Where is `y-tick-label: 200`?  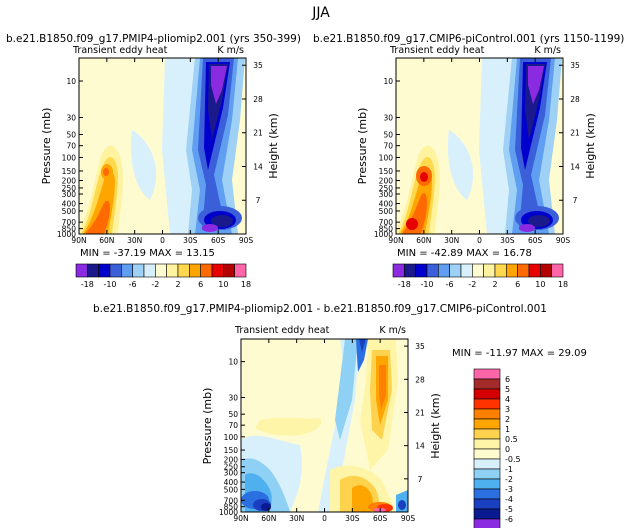 y-tick-label: 200 is located at coordinates (69, 181).